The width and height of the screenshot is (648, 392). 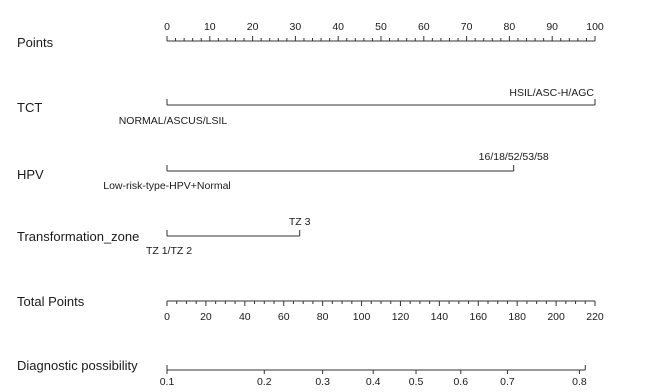 What do you see at coordinates (479, 317) in the screenshot?
I see `total-points-tick-label: 160` at bounding box center [479, 317].